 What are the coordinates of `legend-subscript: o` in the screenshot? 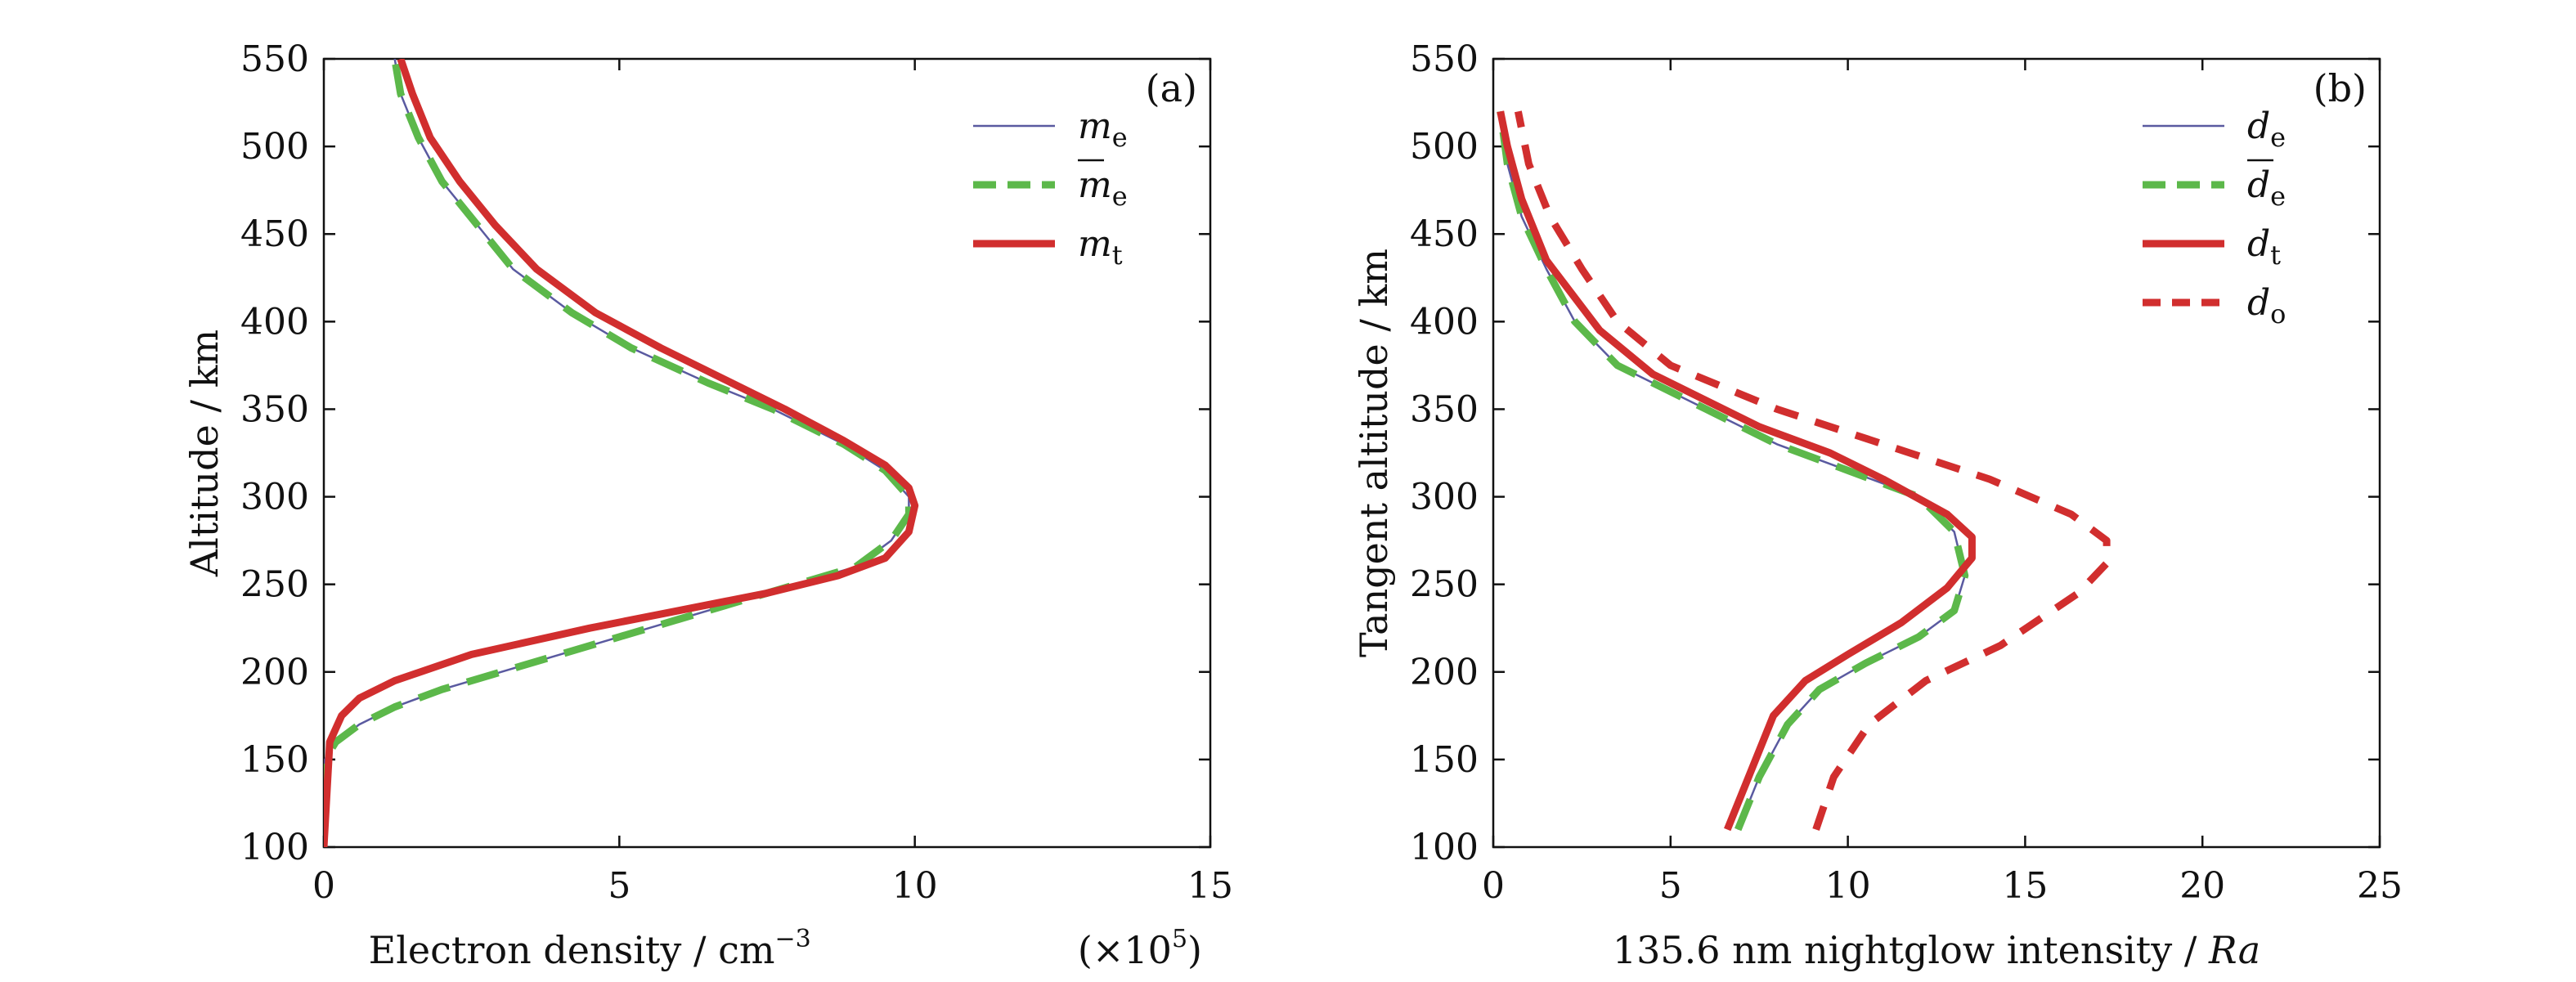 It's located at (2278, 314).